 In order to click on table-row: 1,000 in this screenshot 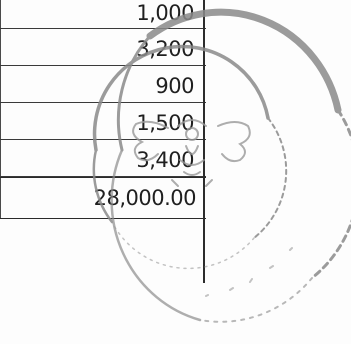, I will do `click(103, 14)`.